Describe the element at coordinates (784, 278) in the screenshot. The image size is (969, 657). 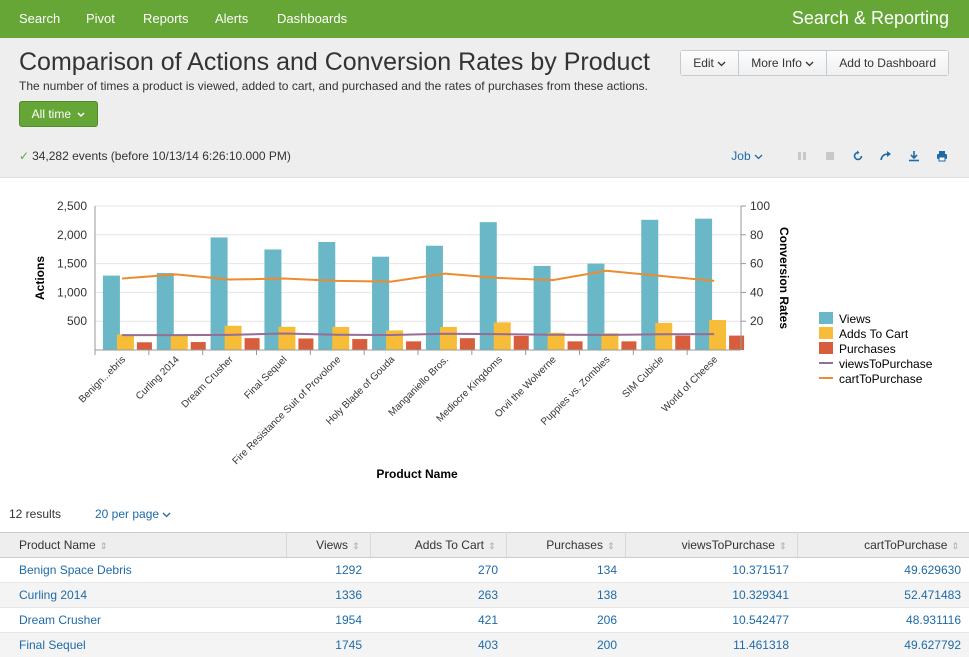
I see `y2-axis-title: Conversion Rates` at that location.